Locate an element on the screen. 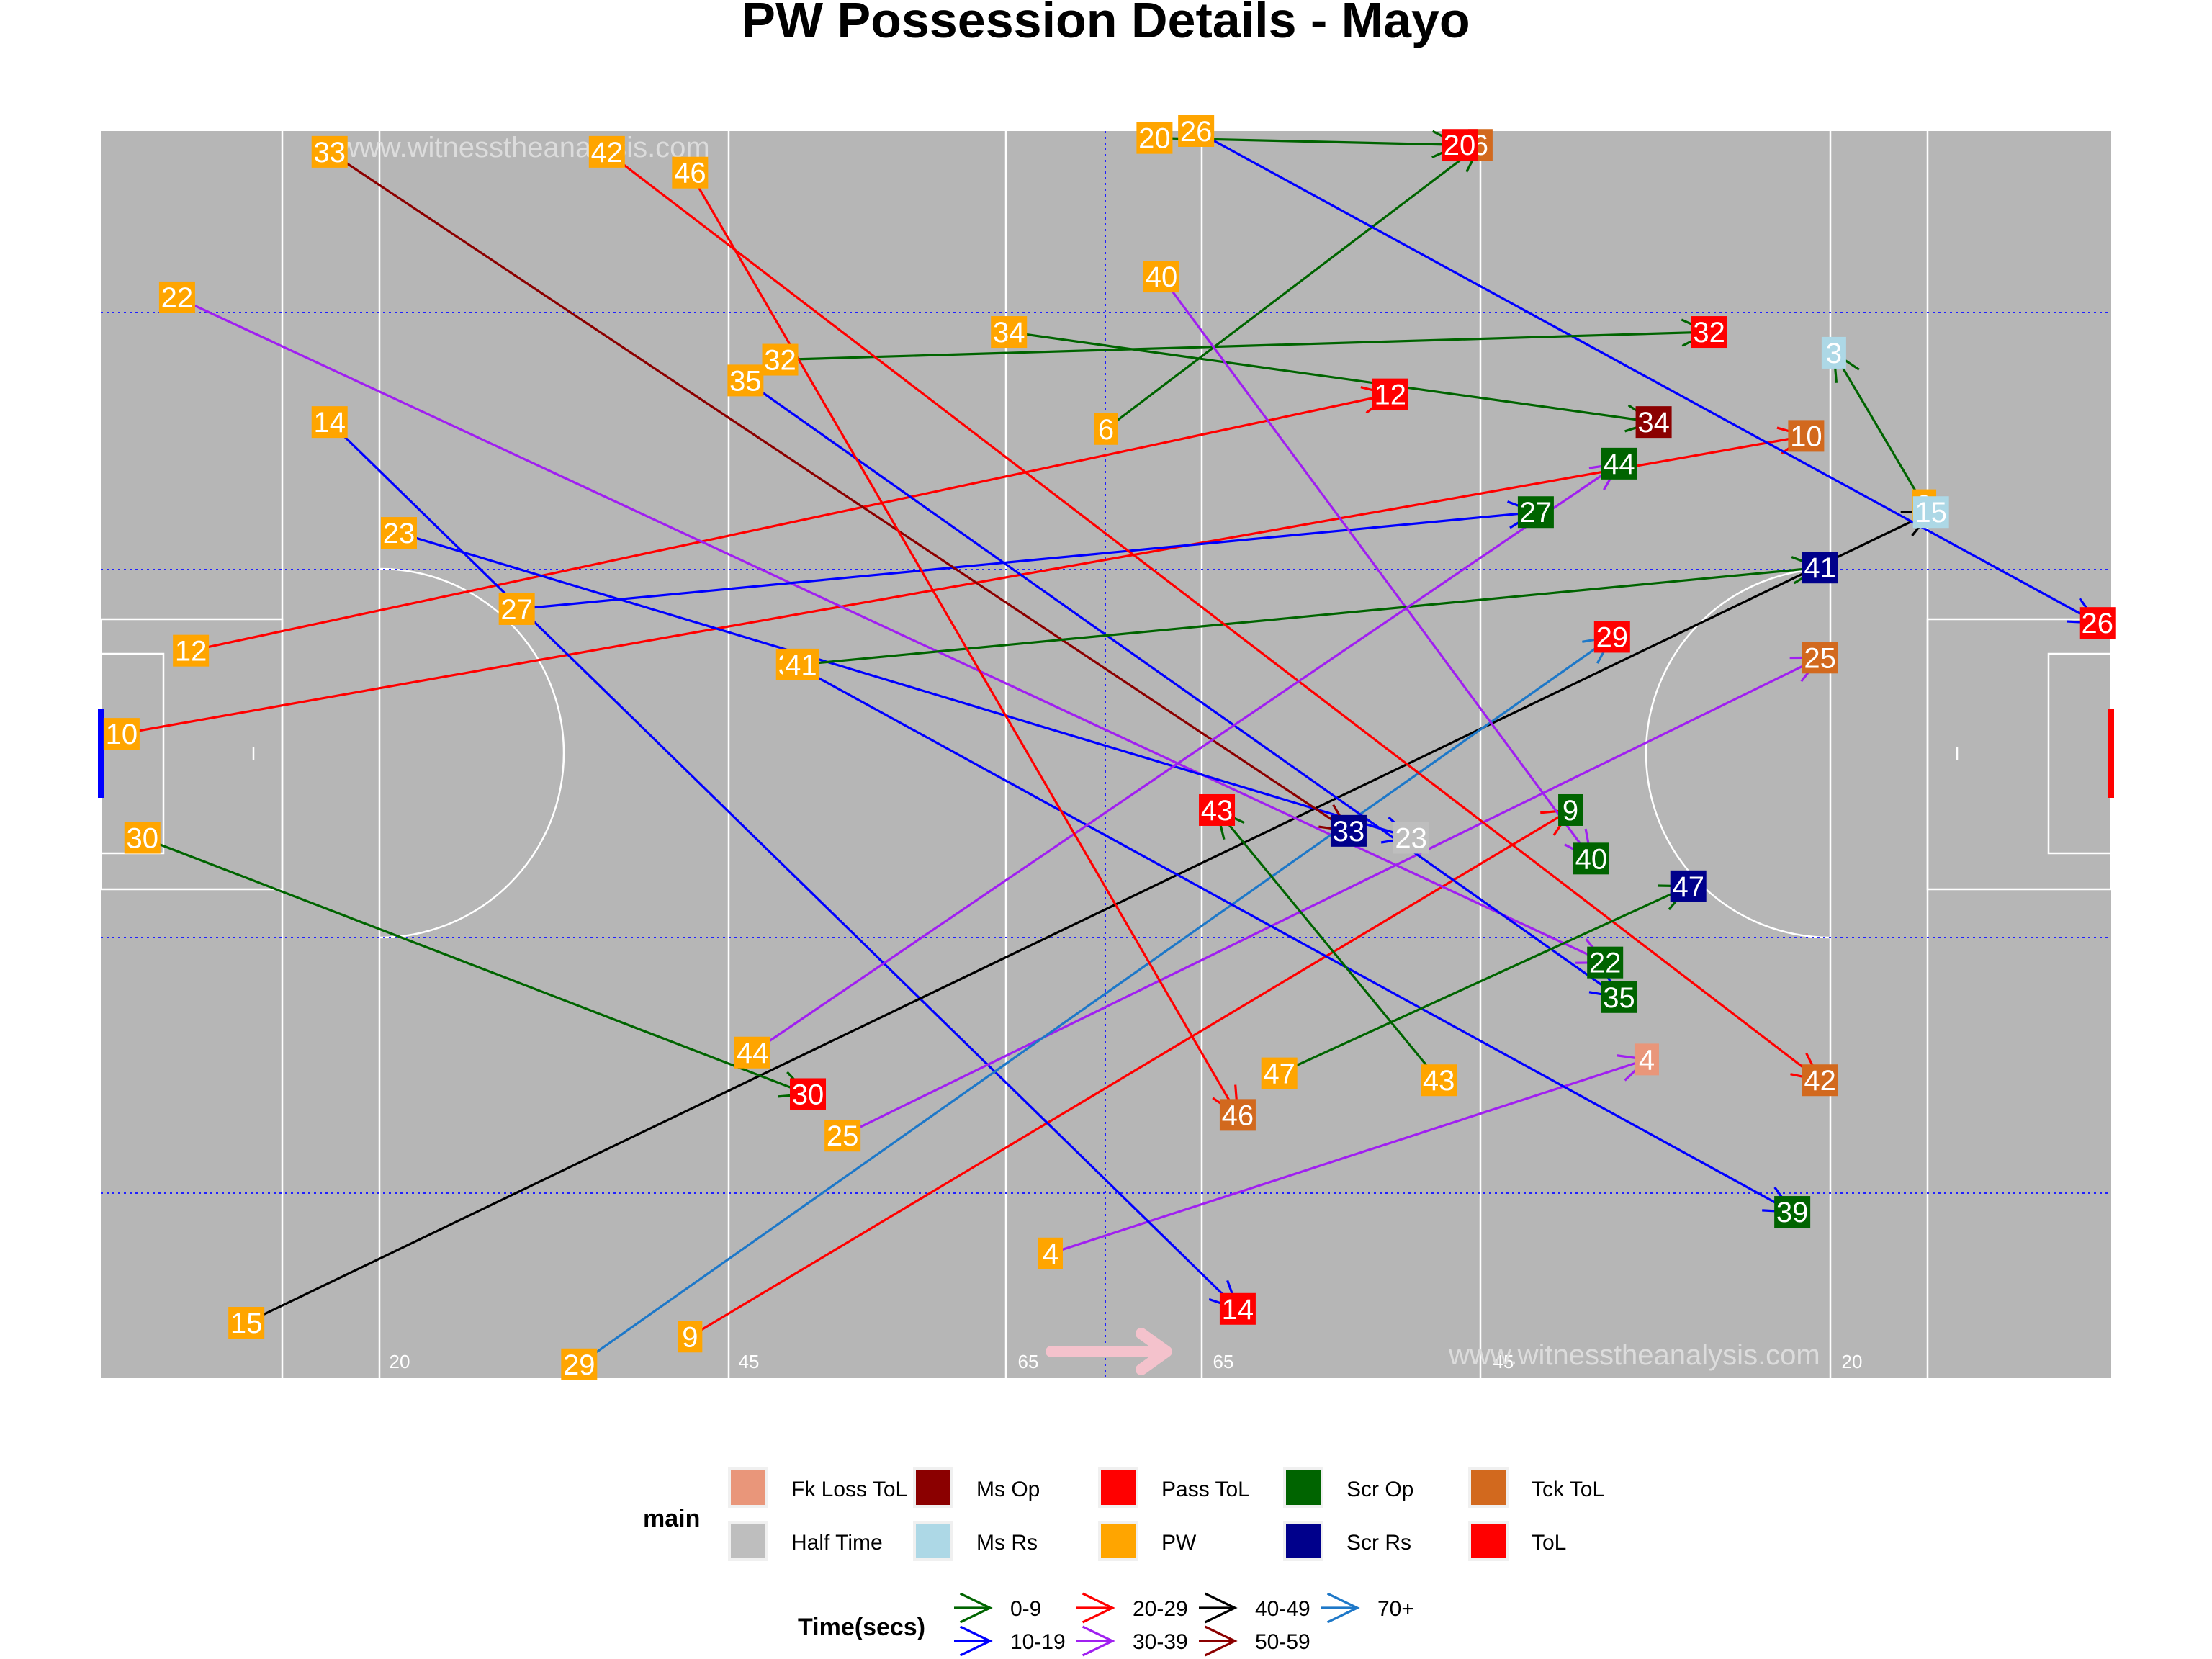  svg-text: 43 is located at coordinates (1217, 811).